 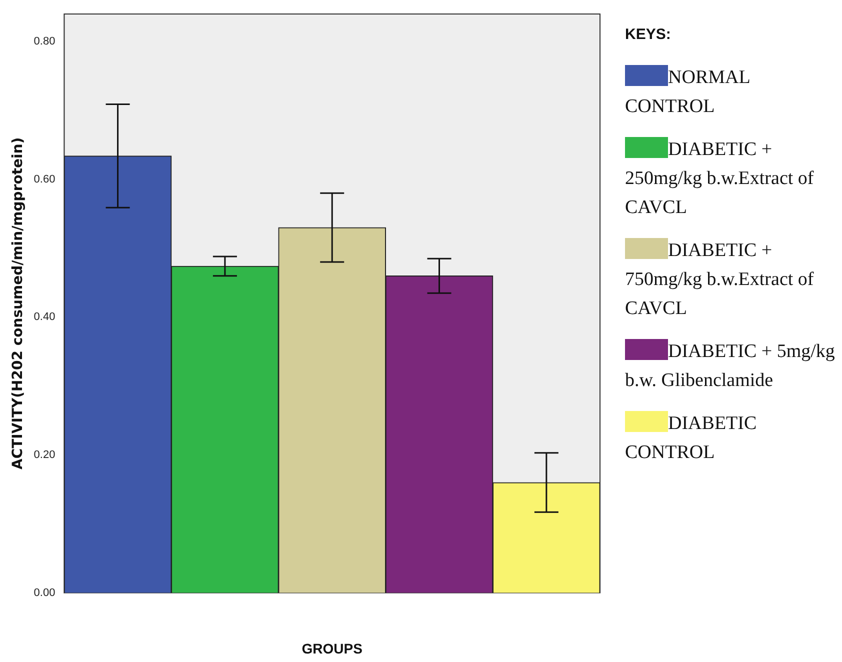 I want to click on y-tick-label: 0.40, so click(x=45, y=317).